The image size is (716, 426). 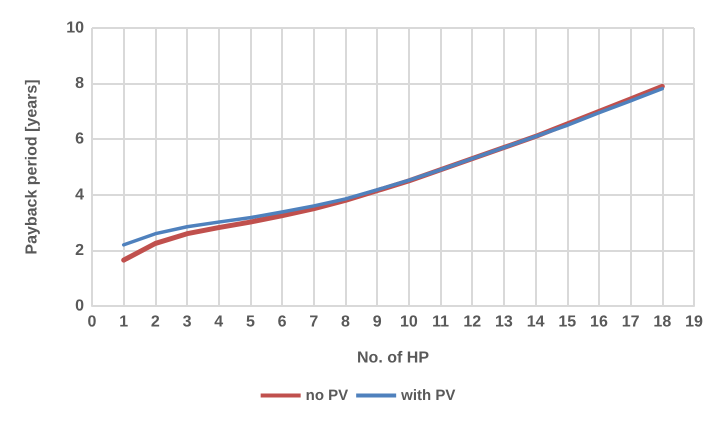 I want to click on x-tick-label: 18, so click(x=662, y=322).